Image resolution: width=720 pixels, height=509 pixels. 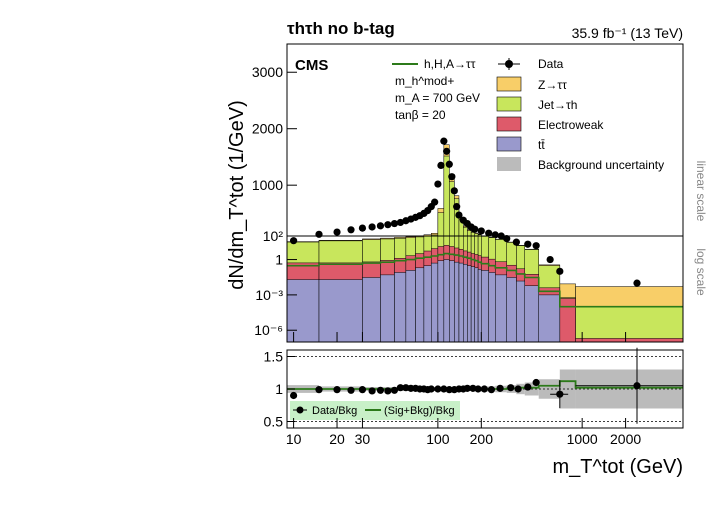 What do you see at coordinates (509, 84) in the screenshot?
I see `legend-ztt-swatch` at bounding box center [509, 84].